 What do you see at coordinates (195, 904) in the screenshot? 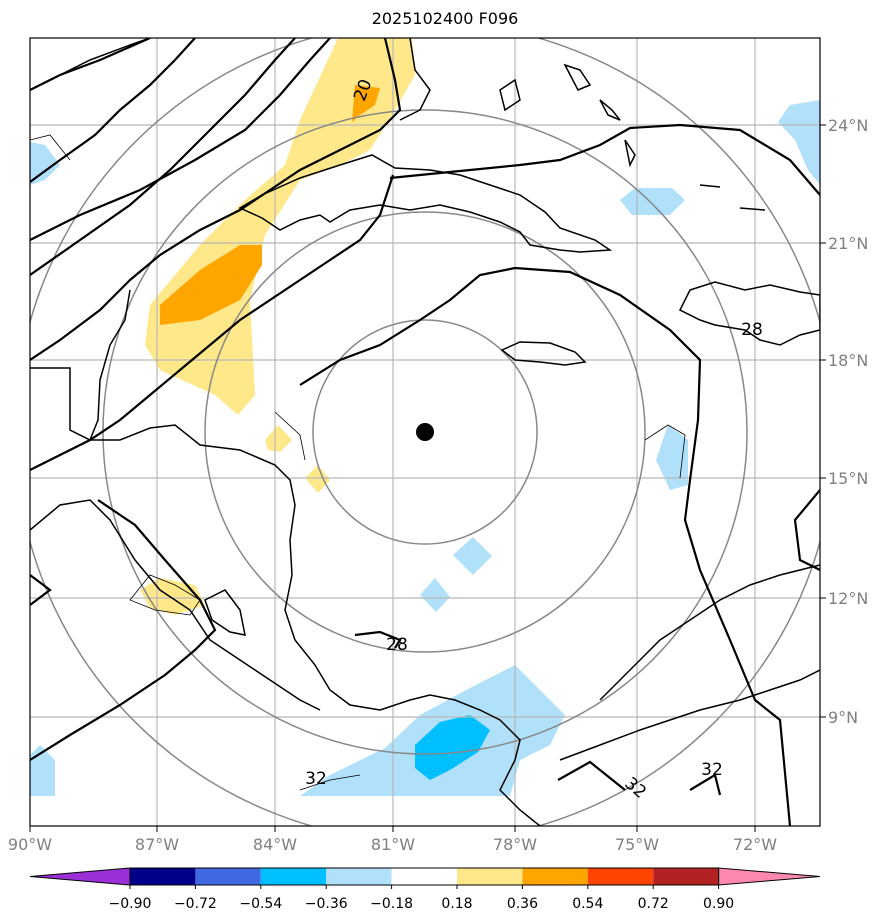
I see `colorbar-label: −0.72` at bounding box center [195, 904].